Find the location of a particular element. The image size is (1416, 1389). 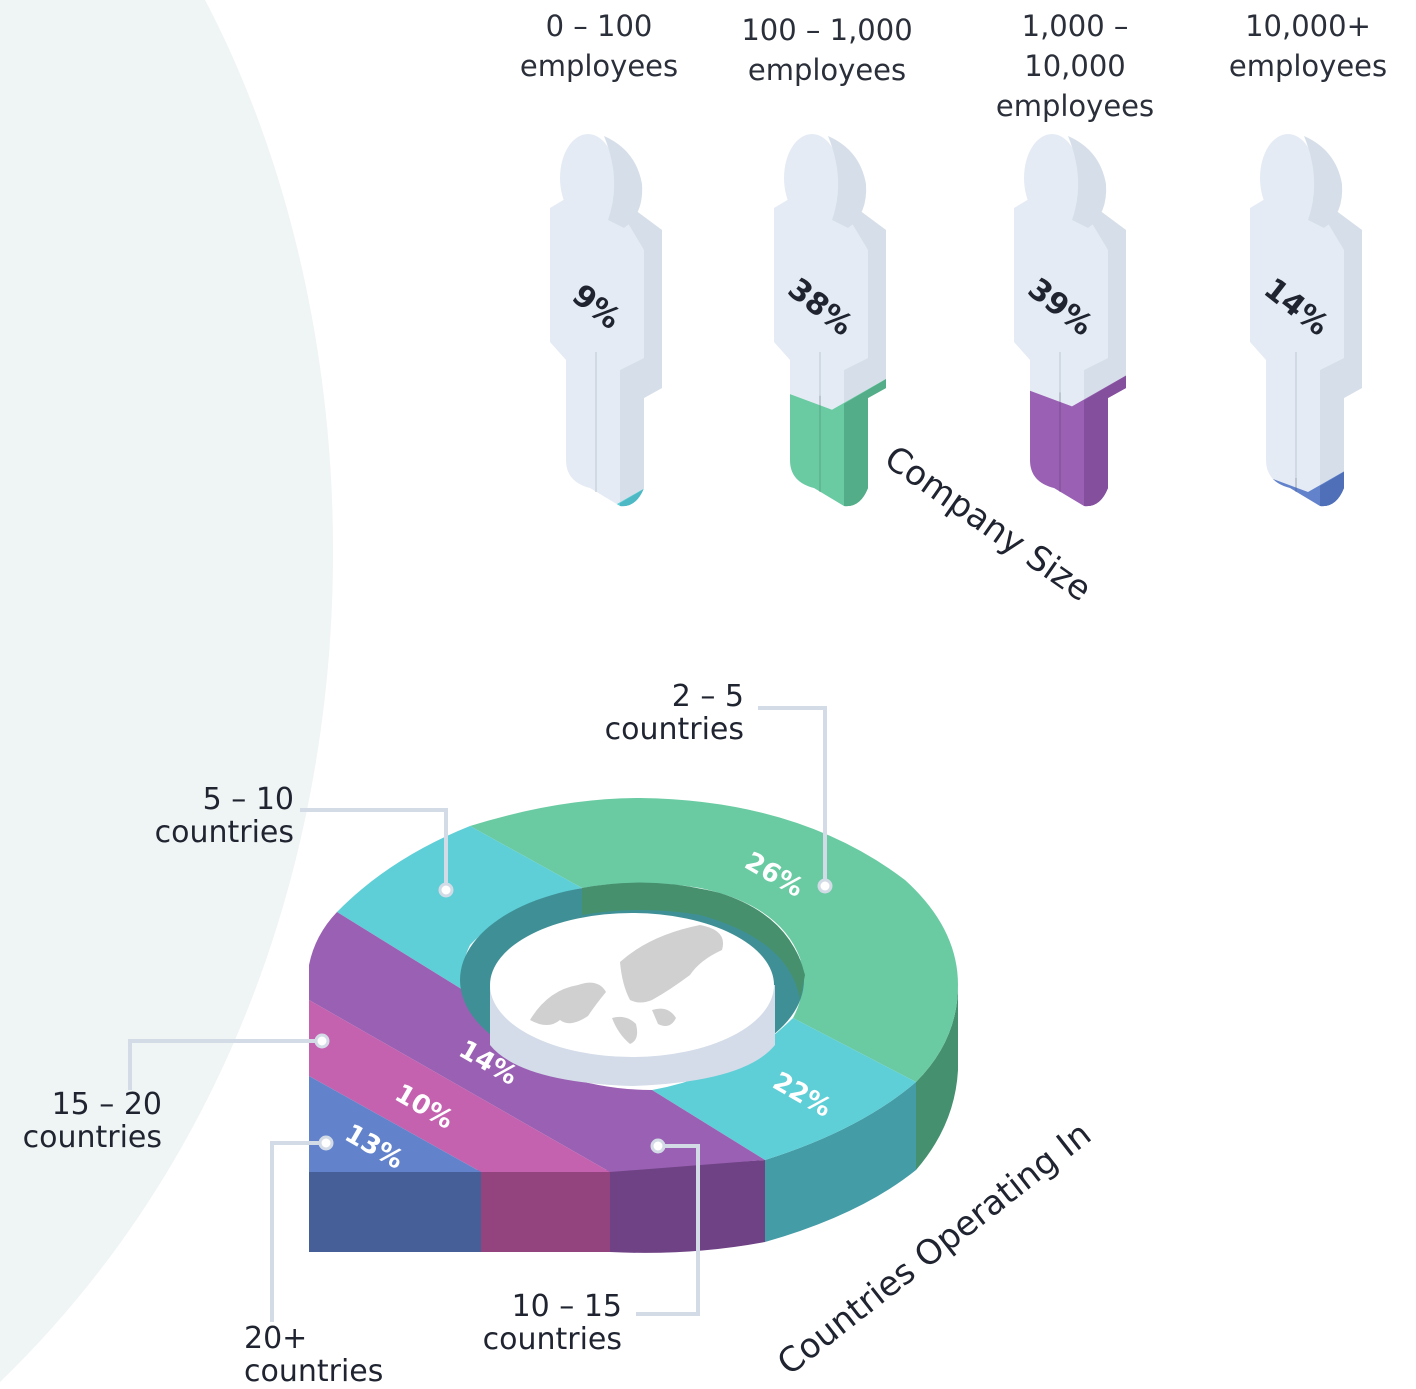

callout-10-15: 10 – 15 countries is located at coordinates (552, 1323).